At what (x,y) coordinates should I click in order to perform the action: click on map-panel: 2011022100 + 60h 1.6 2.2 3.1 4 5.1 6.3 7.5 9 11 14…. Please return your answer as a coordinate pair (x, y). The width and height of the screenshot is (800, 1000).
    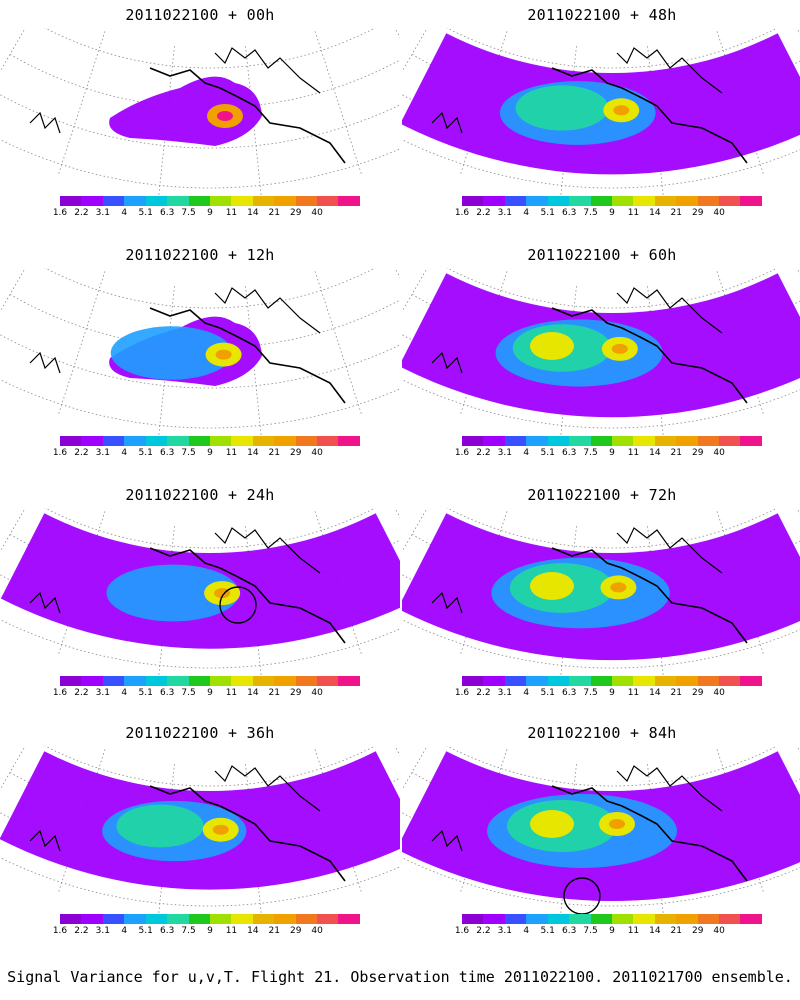
    Looking at the image, I should click on (601, 360).